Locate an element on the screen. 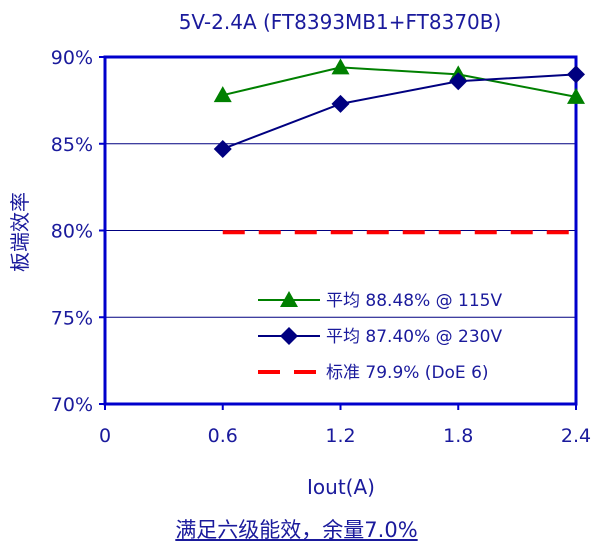 This screenshot has width=593, height=551. legend-item: 平均 88.48% @ 115V is located at coordinates (380, 301).